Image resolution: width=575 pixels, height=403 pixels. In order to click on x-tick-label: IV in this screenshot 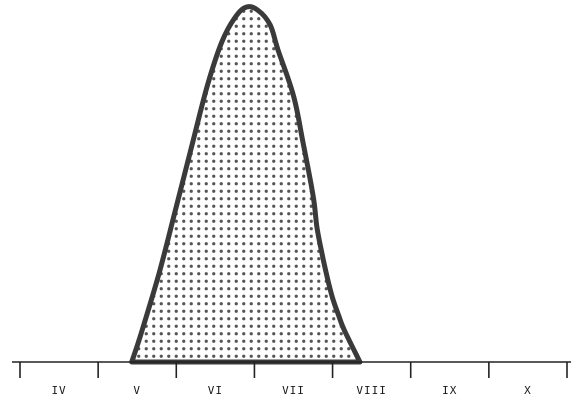, I will do `click(58, 390)`.